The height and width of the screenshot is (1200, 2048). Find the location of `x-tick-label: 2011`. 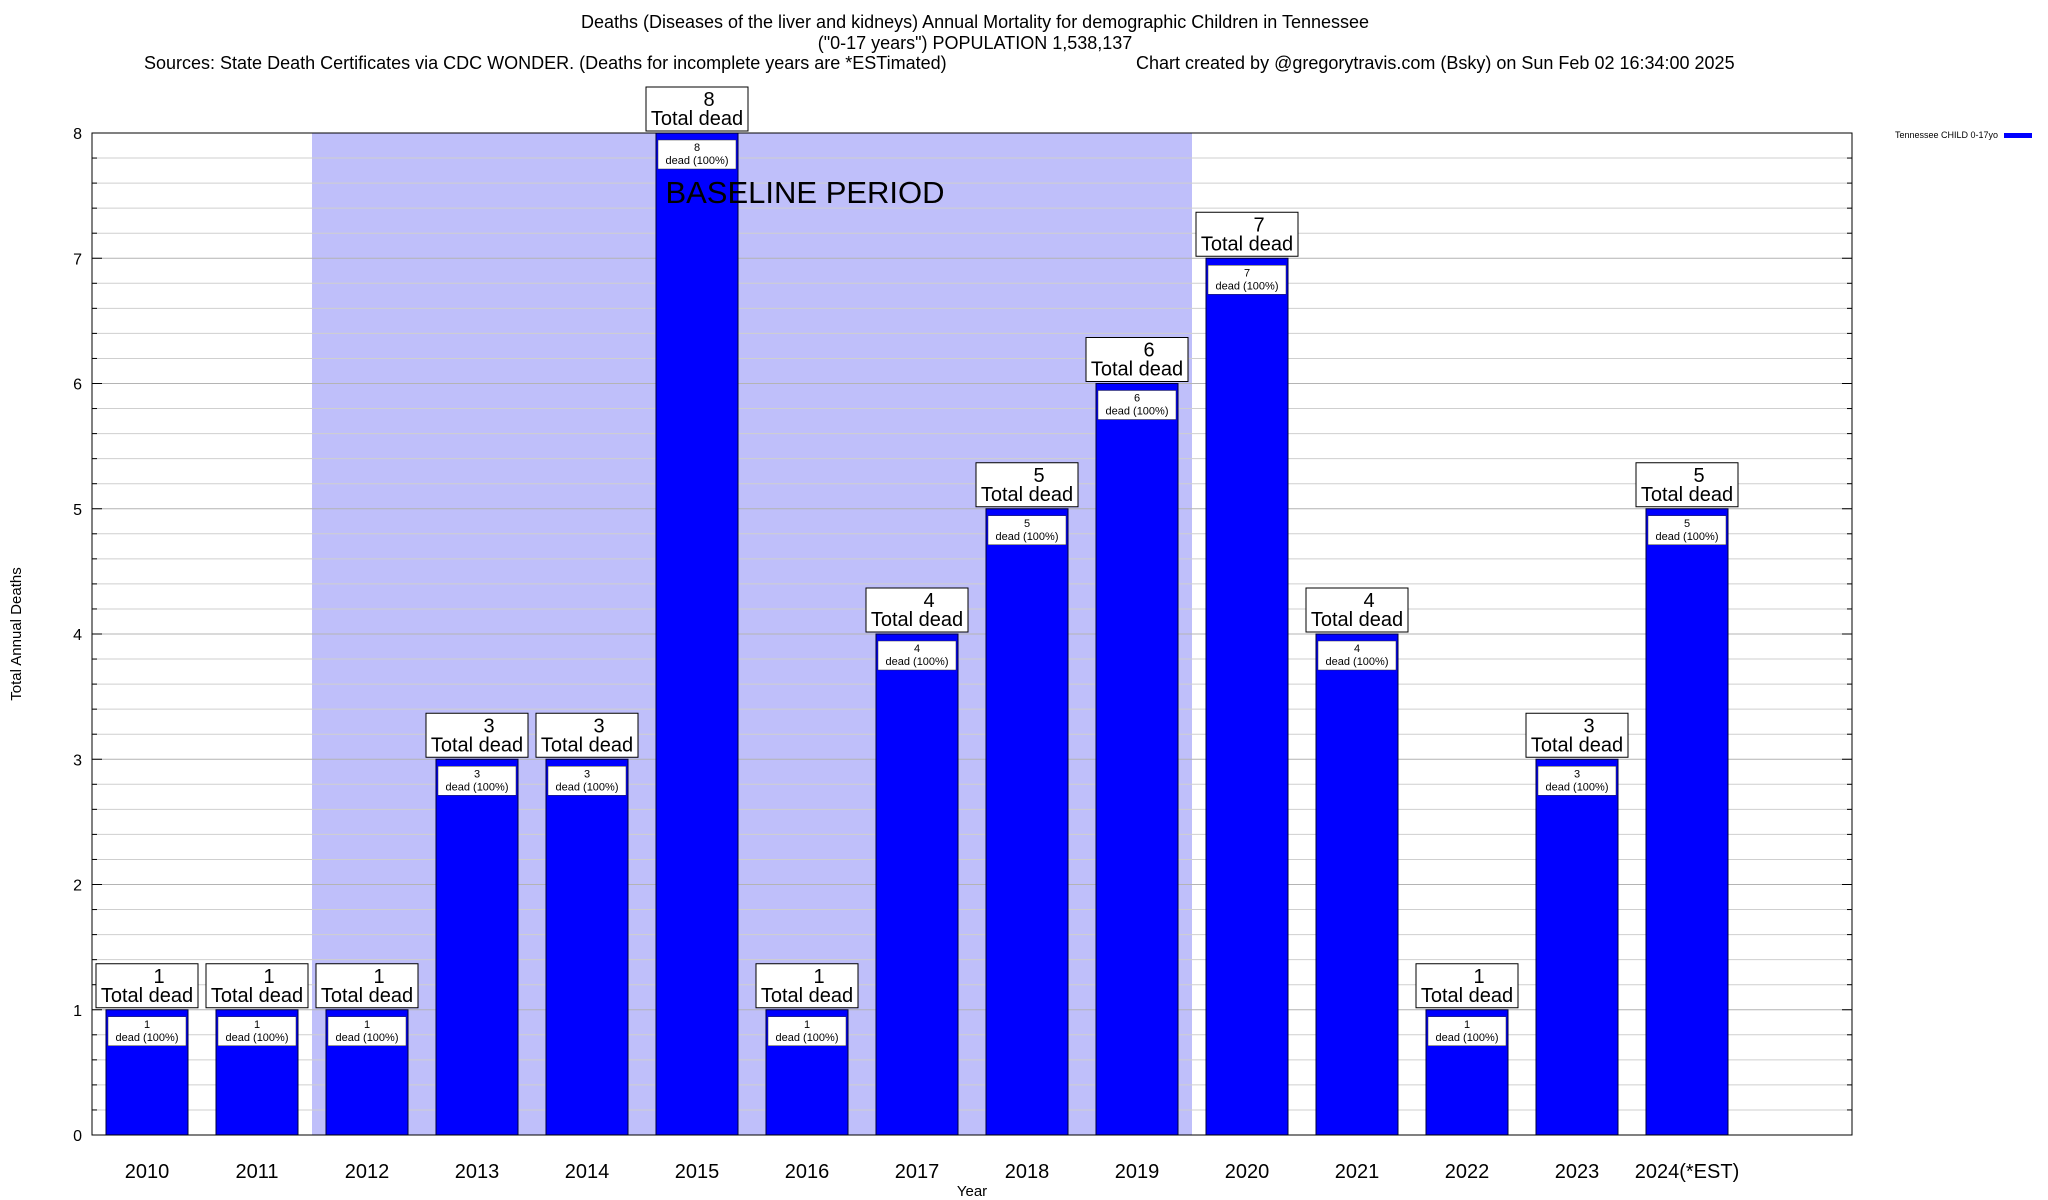

x-tick-label: 2011 is located at coordinates (256, 1172).